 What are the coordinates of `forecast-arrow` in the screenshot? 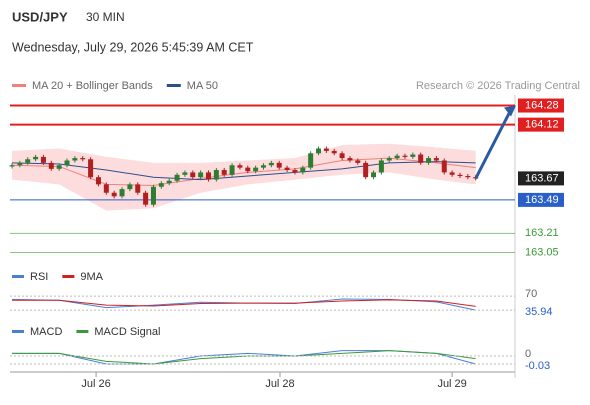 It's located at (493, 145).